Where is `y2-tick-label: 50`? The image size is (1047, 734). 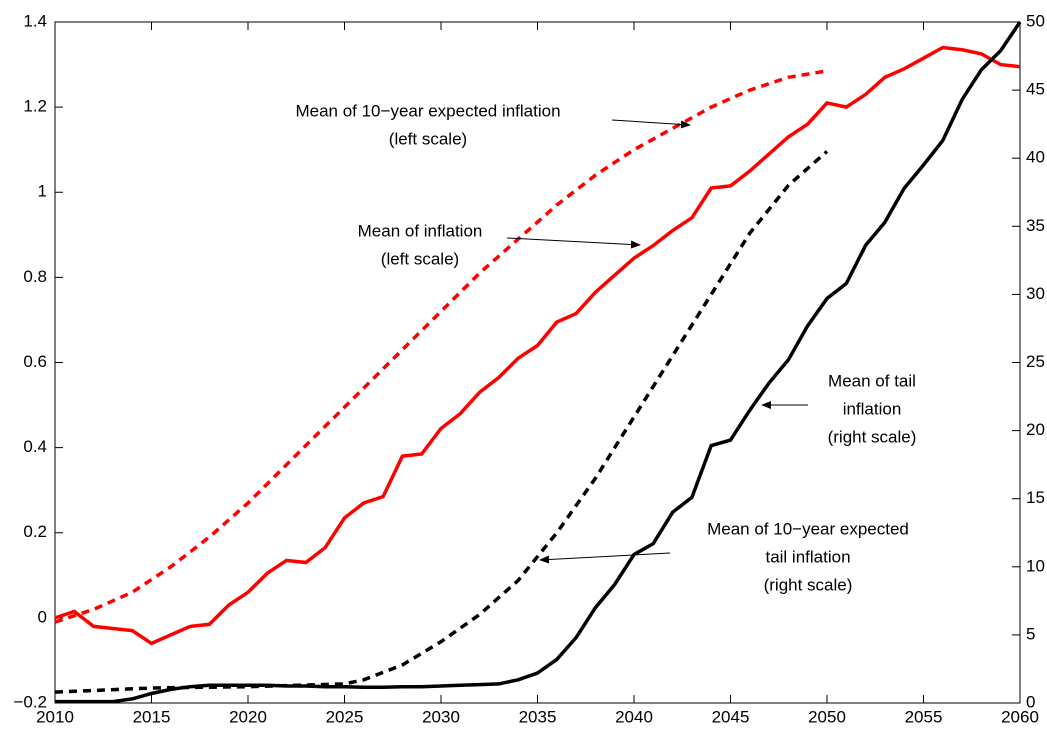 y2-tick-label: 50 is located at coordinates (1035, 20).